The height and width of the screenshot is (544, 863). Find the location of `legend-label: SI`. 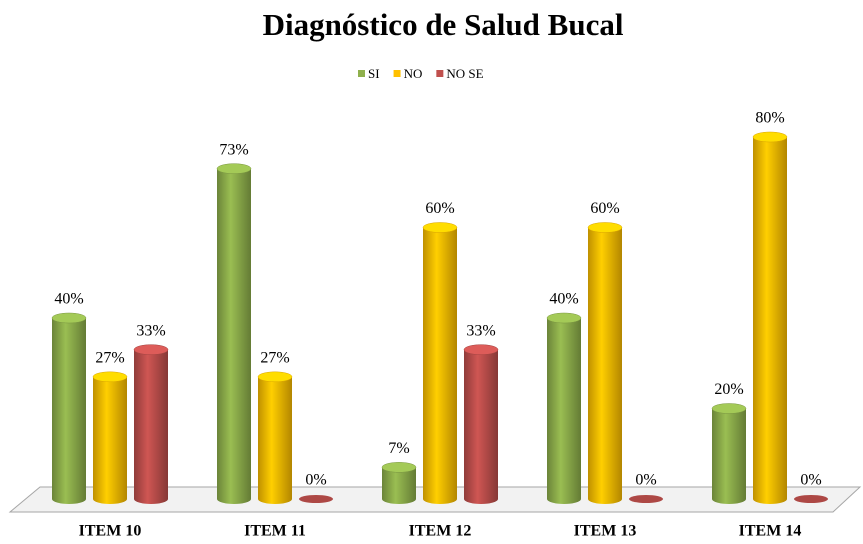

legend-label: SI is located at coordinates (374, 73).